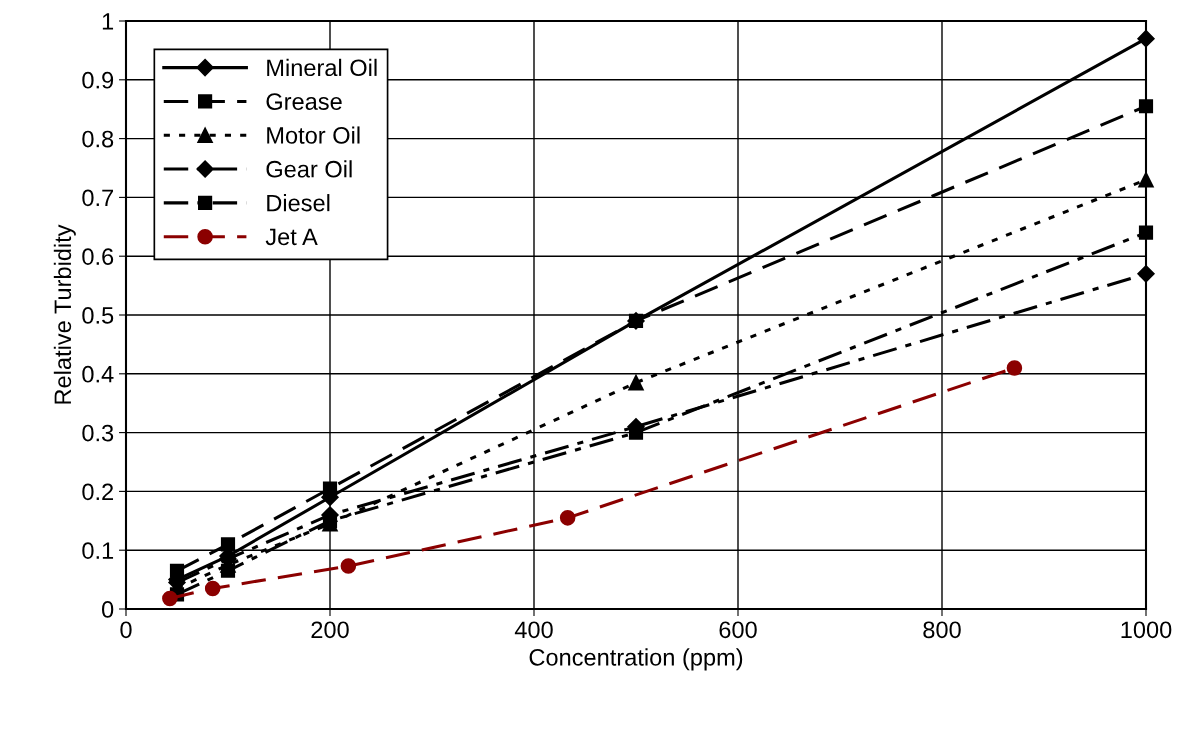 This screenshot has width=1184, height=732. Describe the element at coordinates (291, 237) in the screenshot. I see `legend-label: Jet A` at that location.